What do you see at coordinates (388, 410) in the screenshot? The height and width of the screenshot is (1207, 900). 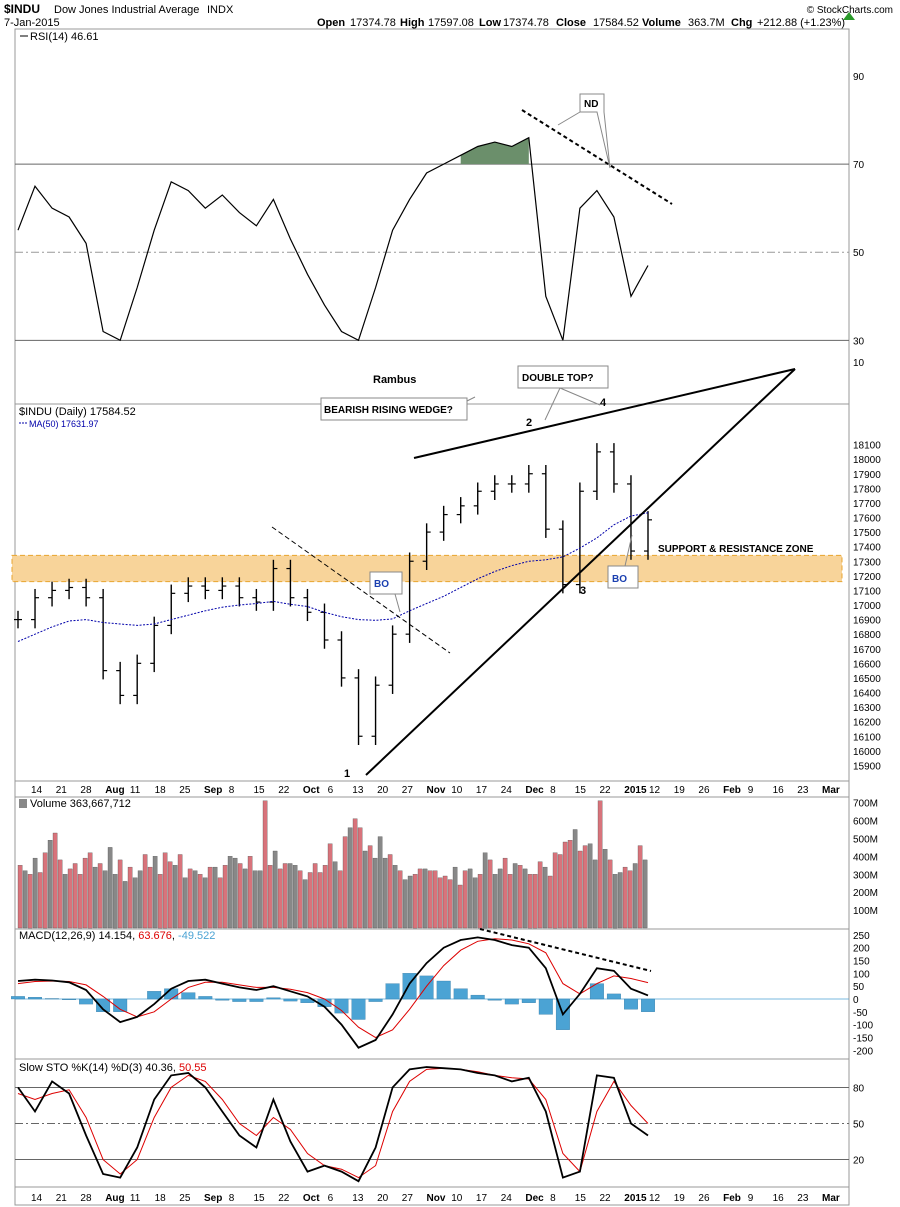 I see `wedge-label: BEARISH RISING WEDGE?` at bounding box center [388, 410].